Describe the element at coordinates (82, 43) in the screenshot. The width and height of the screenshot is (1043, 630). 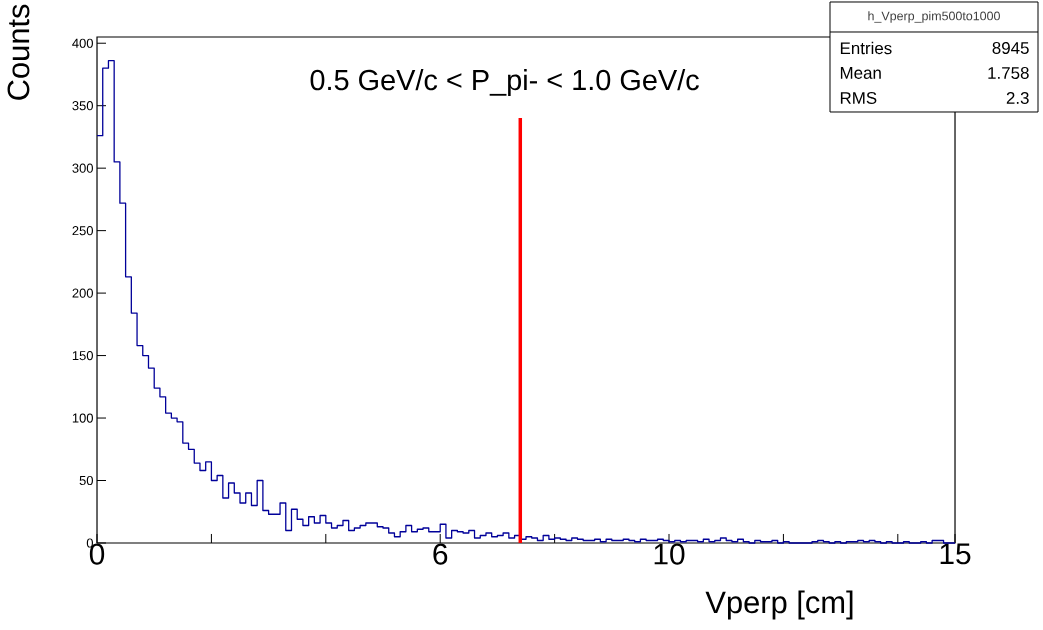
I see `y-tick-label: 400` at that location.